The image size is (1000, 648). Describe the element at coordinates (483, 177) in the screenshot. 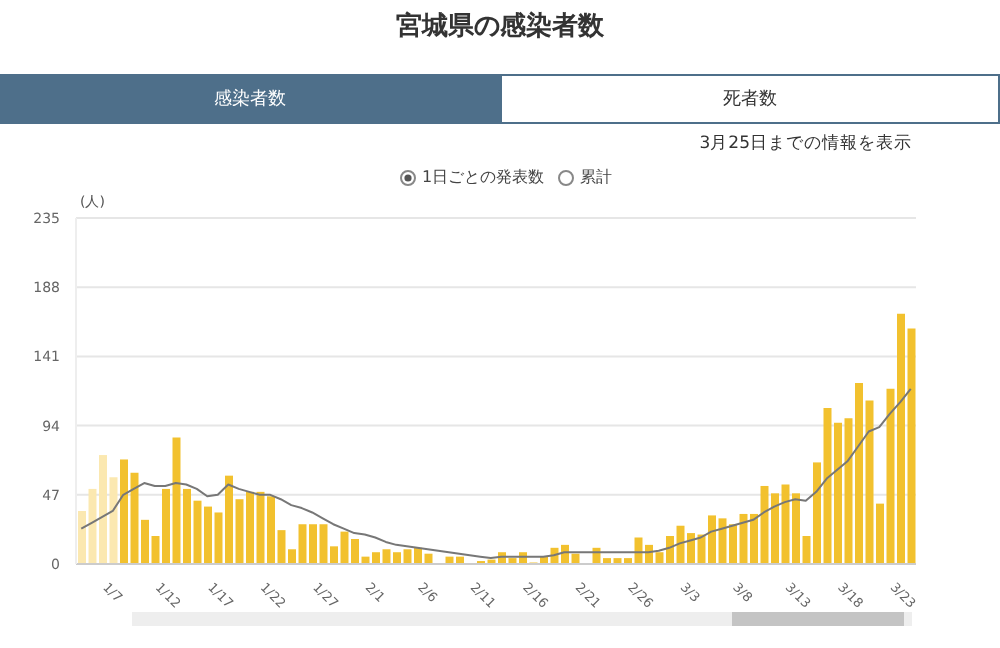

I see `text: 1日ごとの発表数` at that location.